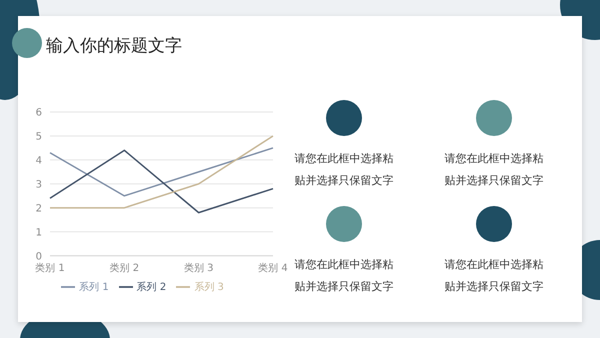  Describe the element at coordinates (273, 268) in the screenshot. I see `x-tick-label: 类别 4` at that location.